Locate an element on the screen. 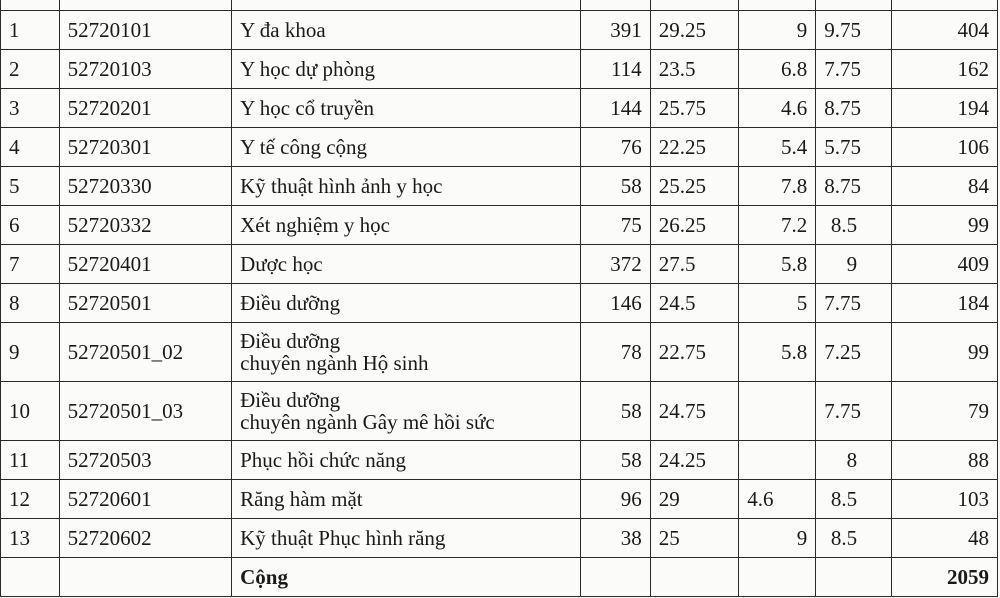 This screenshot has height=598, width=1000. col6-value: 5.8 is located at coordinates (777, 264).